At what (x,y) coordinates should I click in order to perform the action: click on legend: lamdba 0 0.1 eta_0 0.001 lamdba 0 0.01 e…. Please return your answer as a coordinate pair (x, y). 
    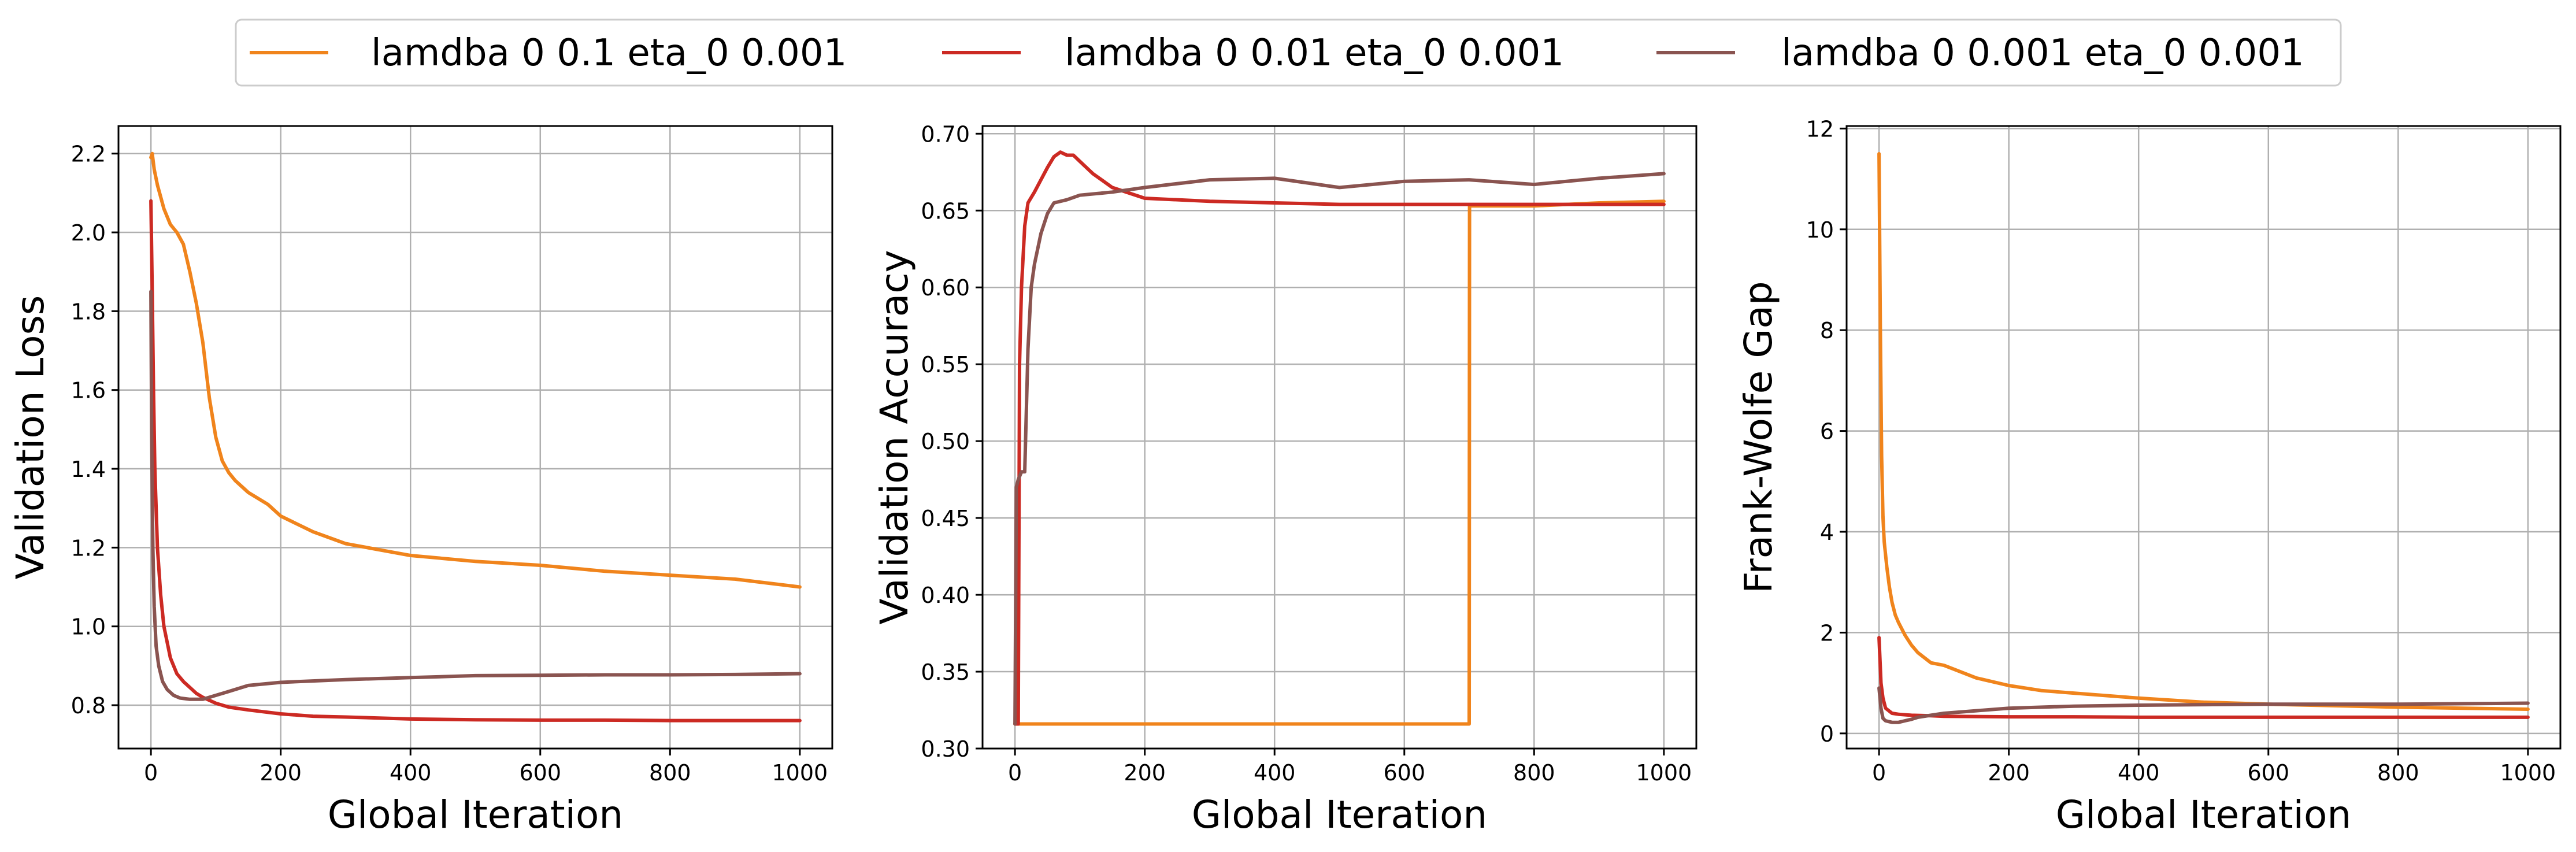
    Looking at the image, I should click on (1288, 53).